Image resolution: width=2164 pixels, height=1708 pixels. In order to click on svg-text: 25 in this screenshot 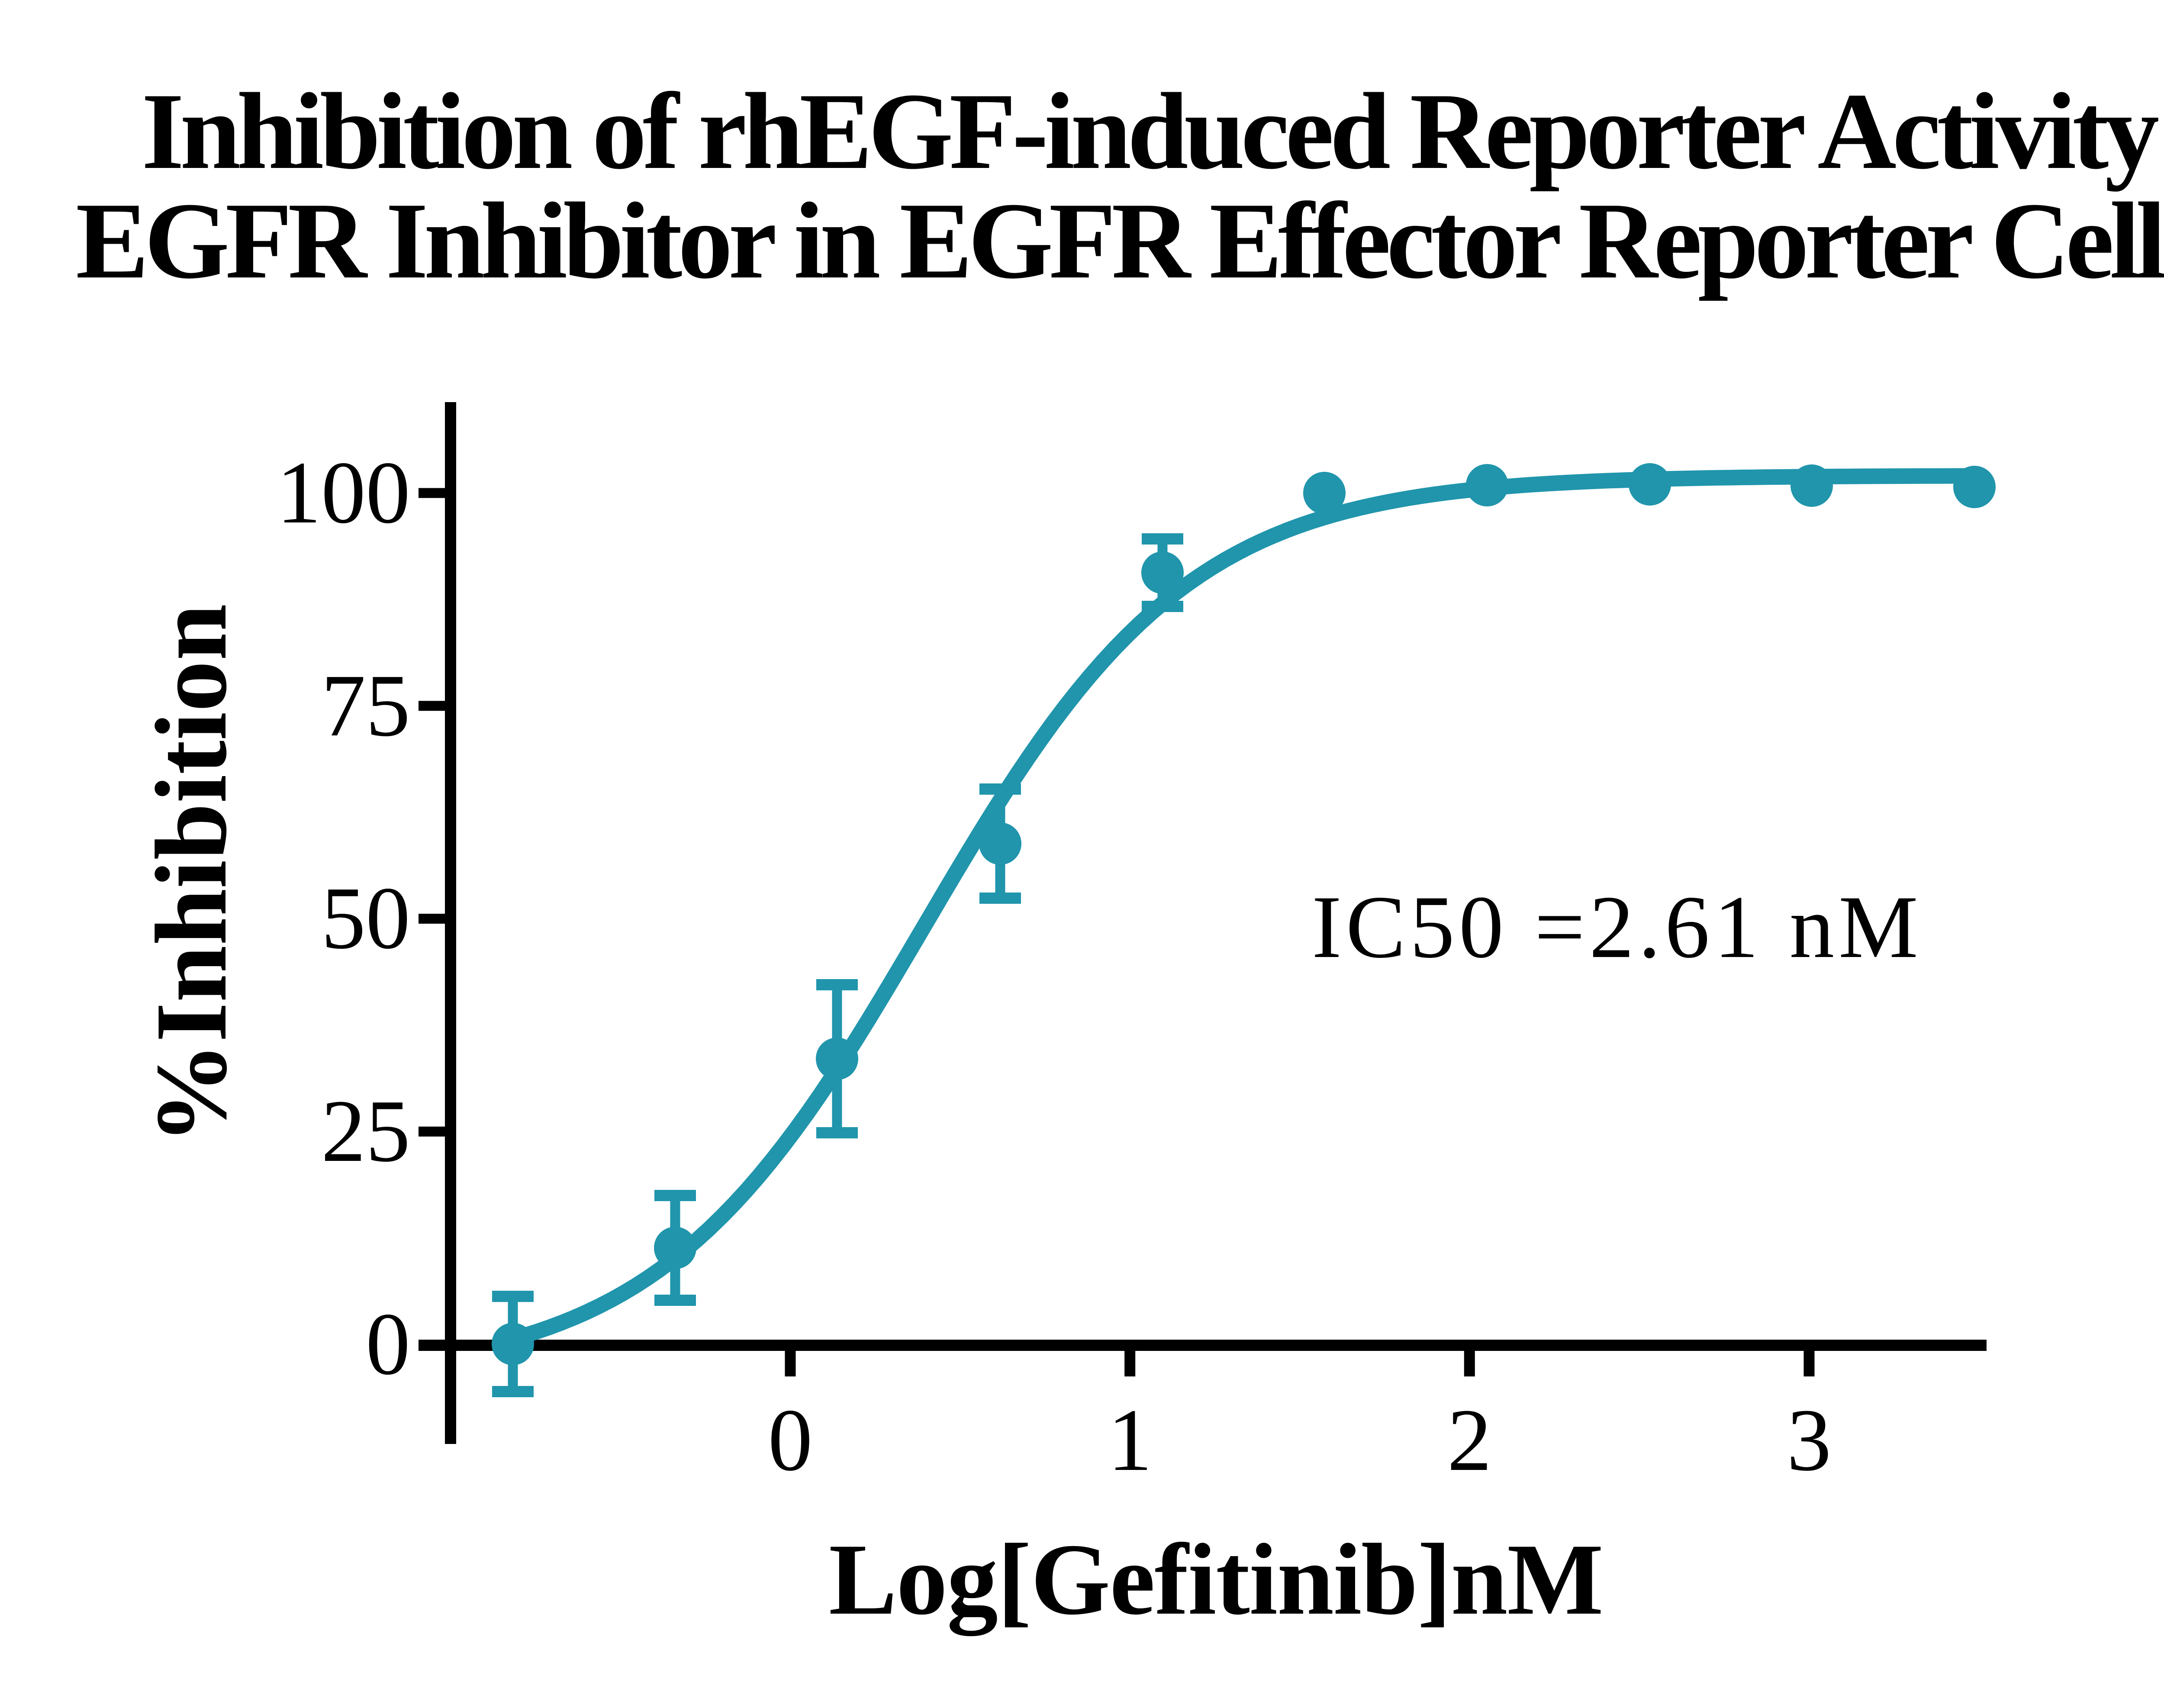, I will do `click(365, 1130)`.